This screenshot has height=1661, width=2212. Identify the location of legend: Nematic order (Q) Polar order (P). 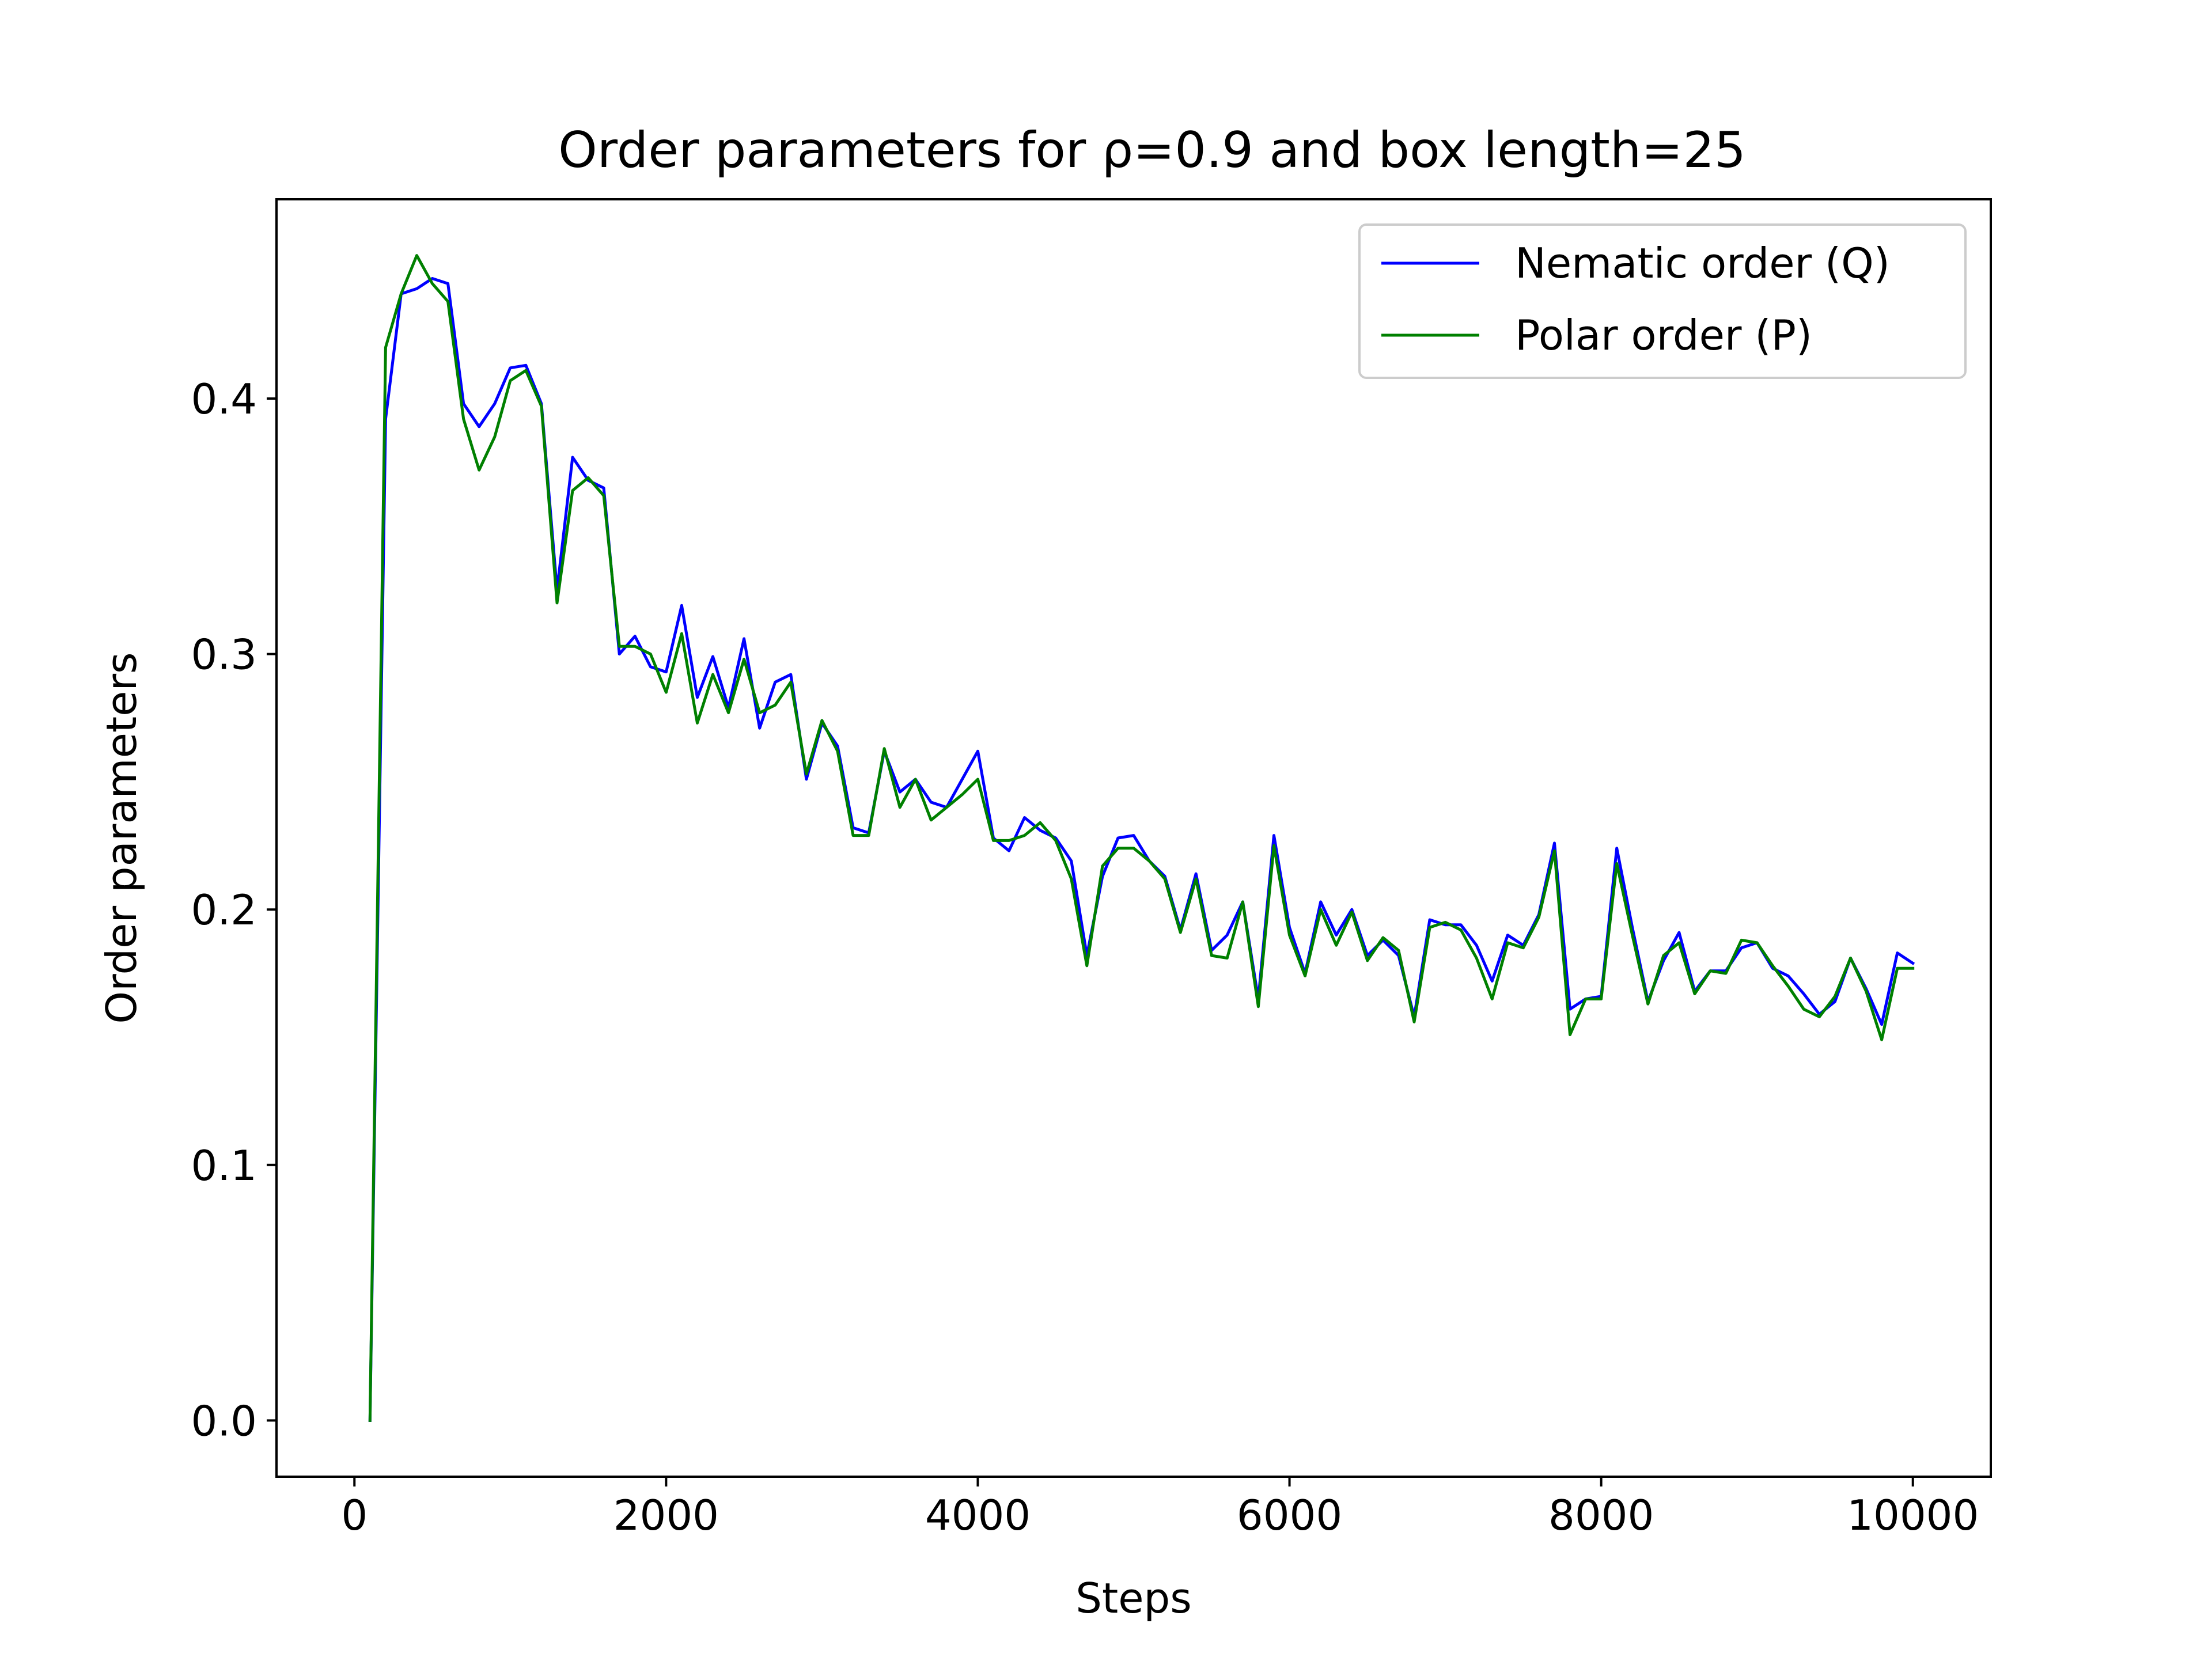
(1662, 301).